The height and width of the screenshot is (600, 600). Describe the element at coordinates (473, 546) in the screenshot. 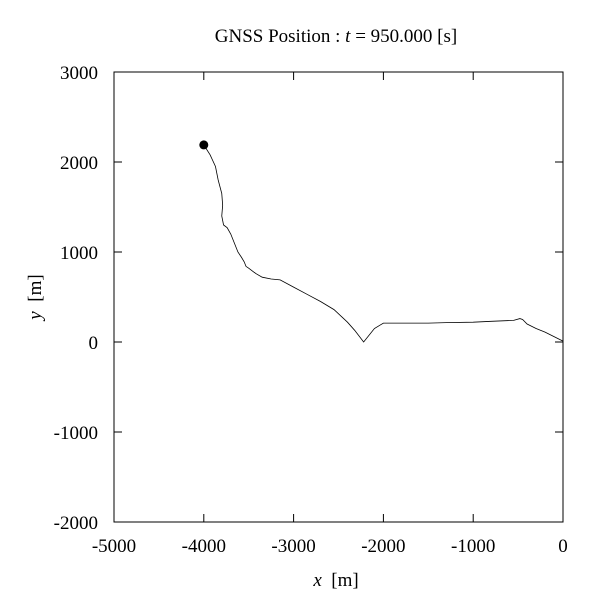

I see `x-tick-label: -1000` at that location.